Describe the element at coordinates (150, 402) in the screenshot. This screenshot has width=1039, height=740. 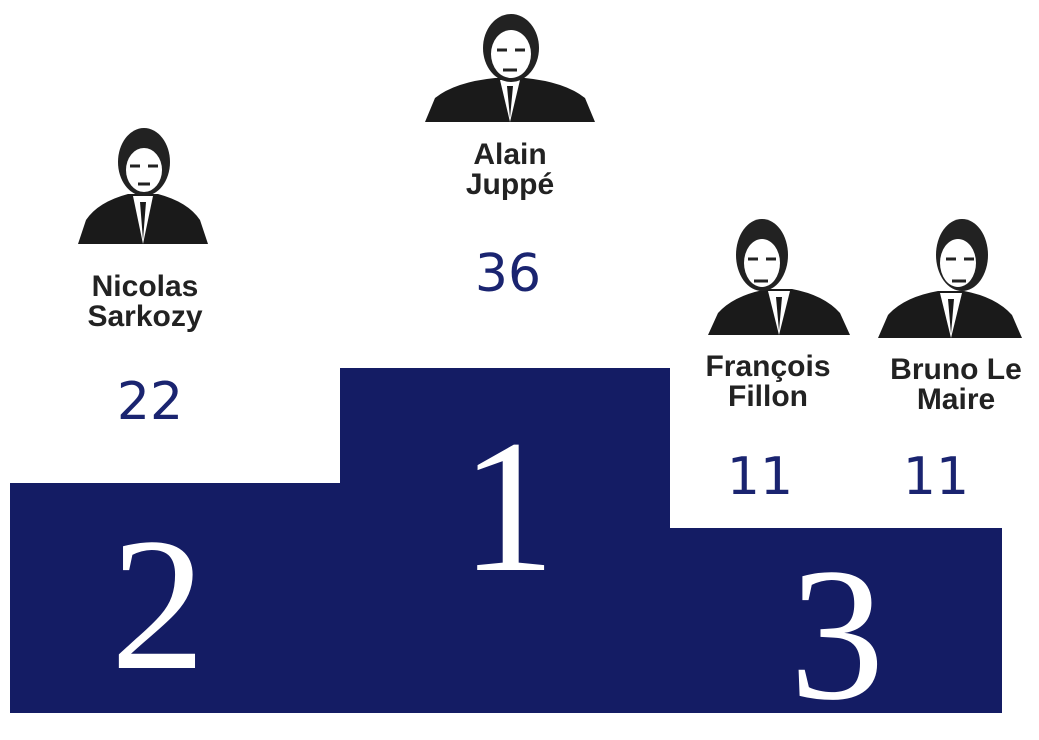
I see `candidate-score: 22` at that location.